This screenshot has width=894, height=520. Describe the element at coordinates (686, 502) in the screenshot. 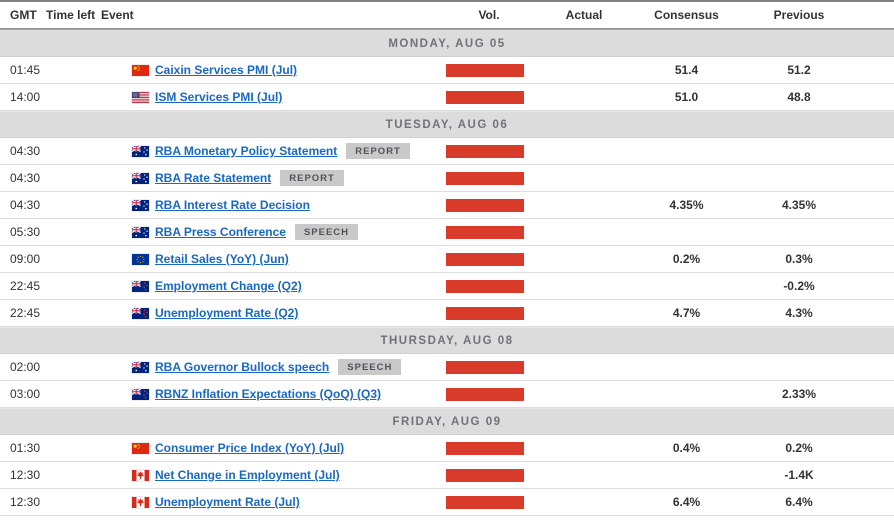

I see `consensus-value: 6.4%` at that location.